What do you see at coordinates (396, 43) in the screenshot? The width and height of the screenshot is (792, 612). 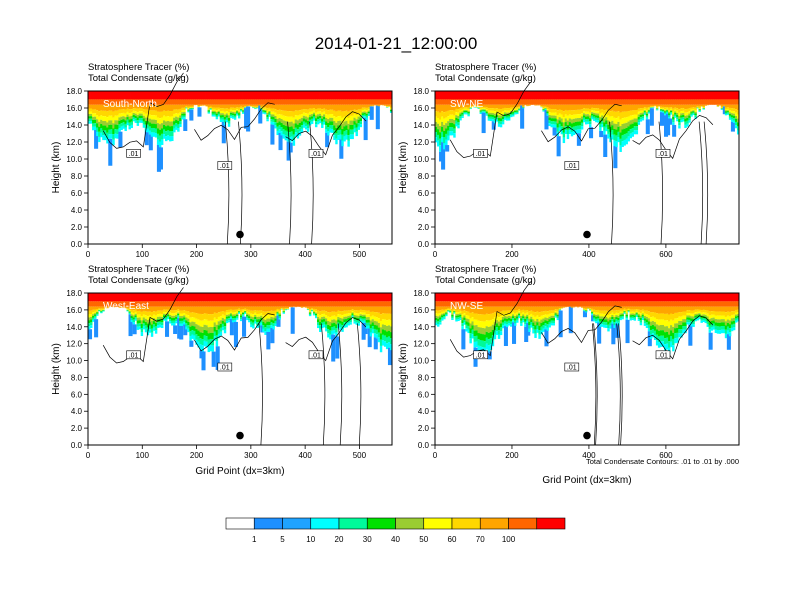 I see `chart-title: 2014-01-21_12:00:00` at bounding box center [396, 43].